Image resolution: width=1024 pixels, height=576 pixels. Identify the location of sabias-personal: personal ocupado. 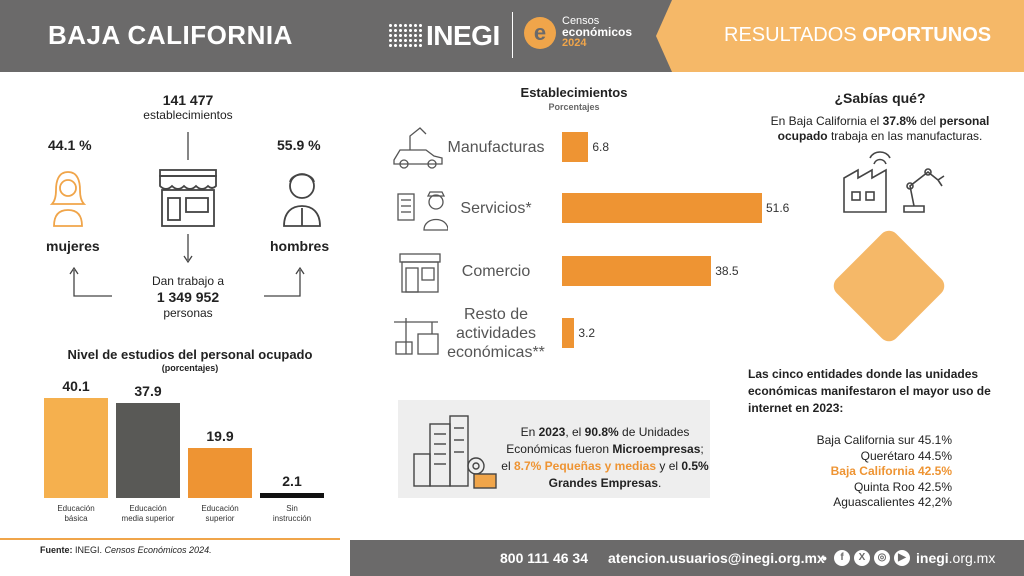
(883, 128).